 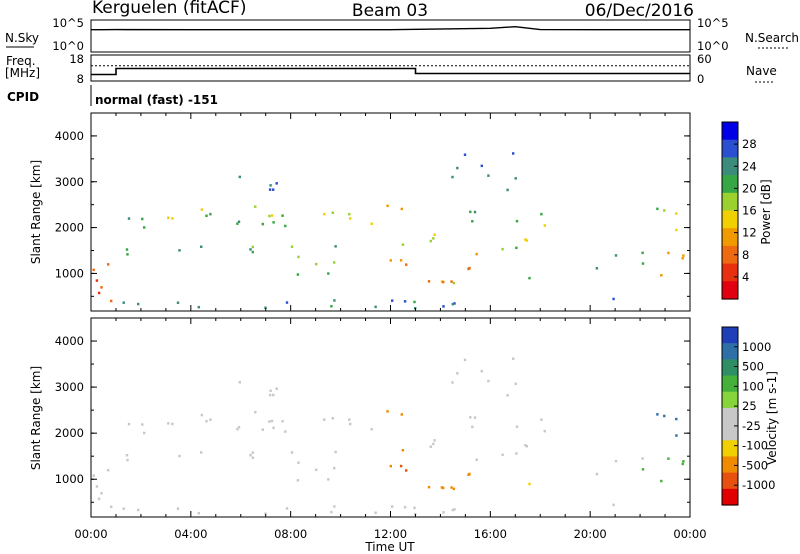 I want to click on nsky-series, so click(x=390, y=28).